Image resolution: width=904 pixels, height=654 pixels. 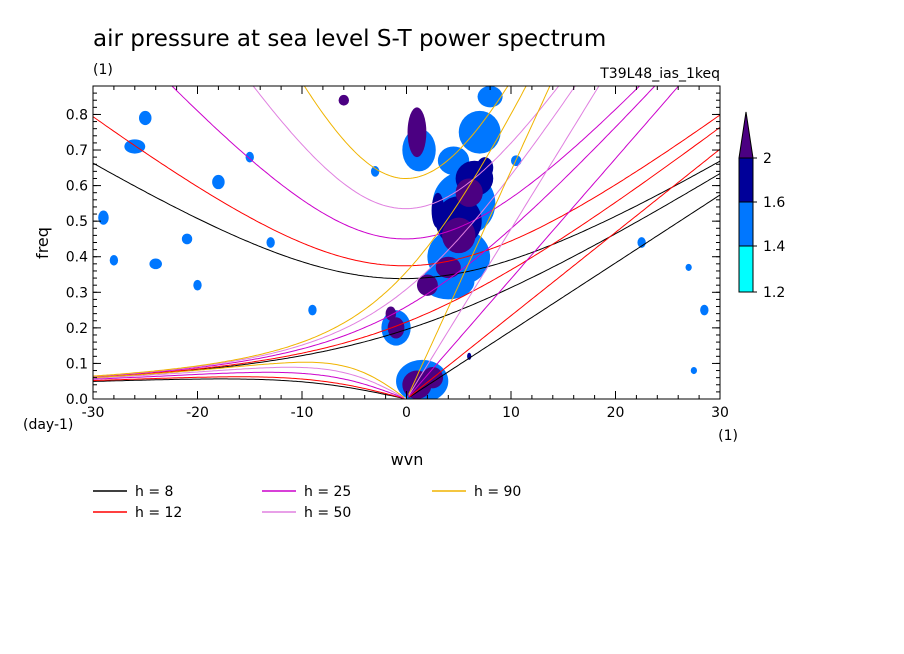 I want to click on x-tick-label: -30, so click(x=93, y=413).